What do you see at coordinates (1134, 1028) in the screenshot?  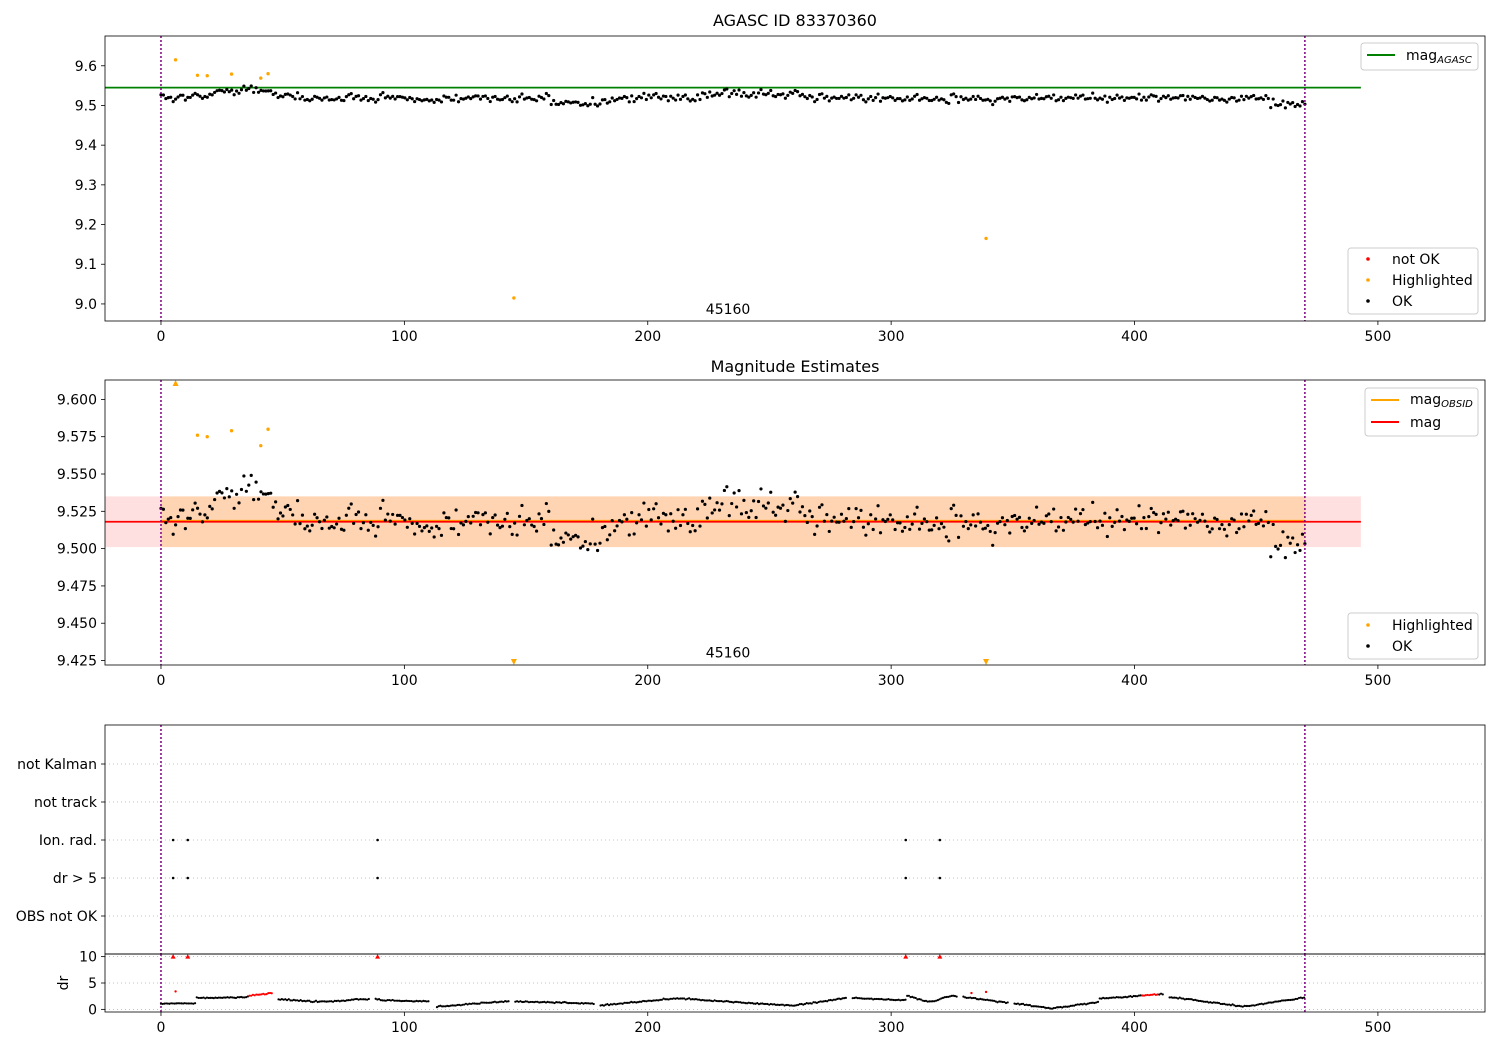 I see `x-tick-label: 400` at bounding box center [1134, 1028].